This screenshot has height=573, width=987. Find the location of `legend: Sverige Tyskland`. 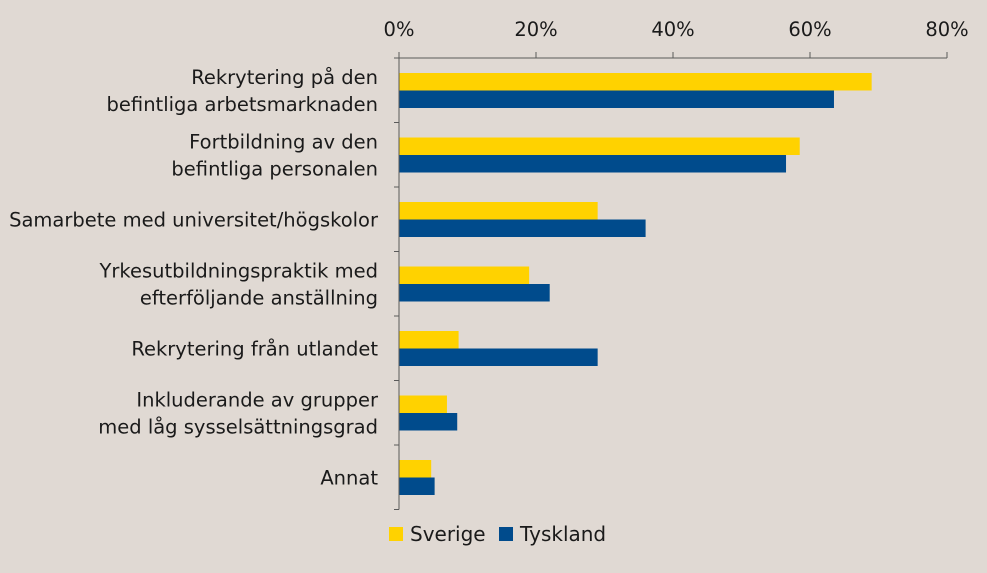

legend: Sverige Tyskland is located at coordinates (497, 534).